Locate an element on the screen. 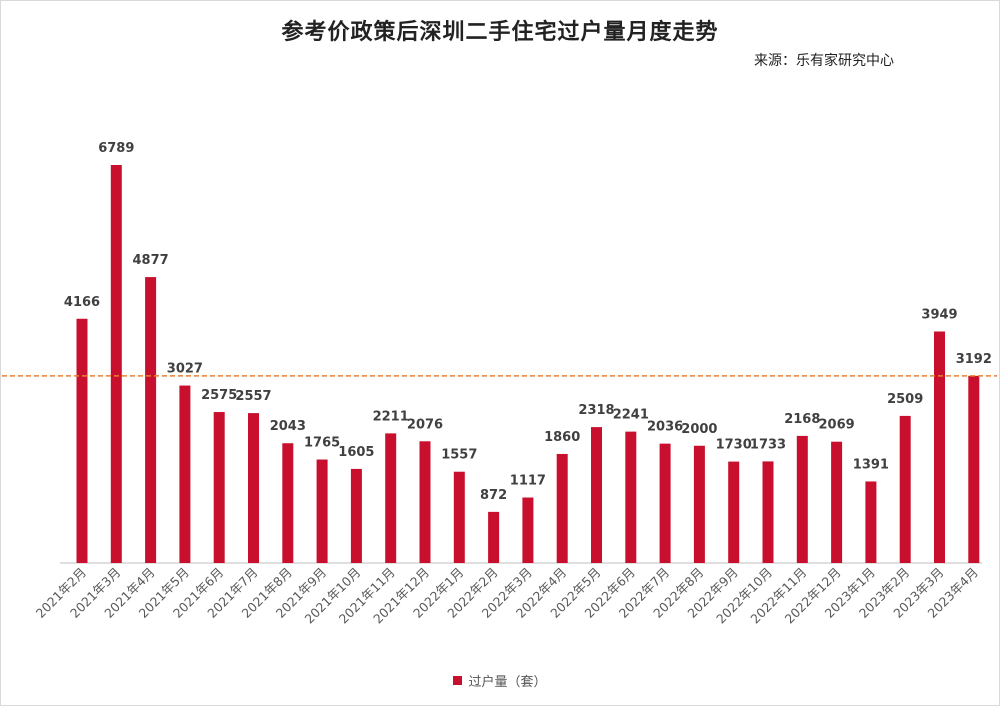  data-label: 1765 is located at coordinates (322, 443).